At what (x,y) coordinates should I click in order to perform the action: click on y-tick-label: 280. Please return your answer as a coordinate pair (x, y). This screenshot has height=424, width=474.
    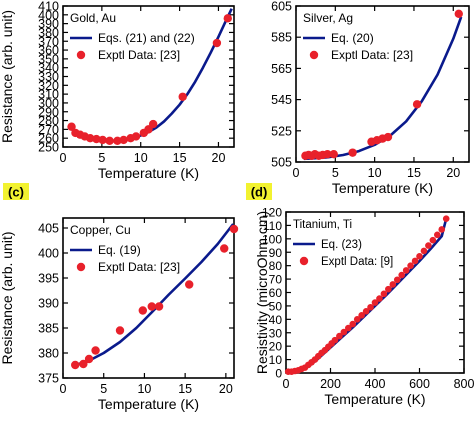
    Looking at the image, I should click on (48, 121).